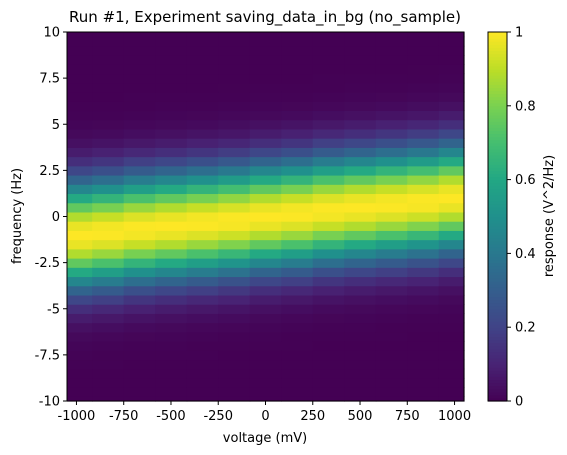 The image size is (567, 455). I want to click on x-tick-label: -500, so click(171, 416).